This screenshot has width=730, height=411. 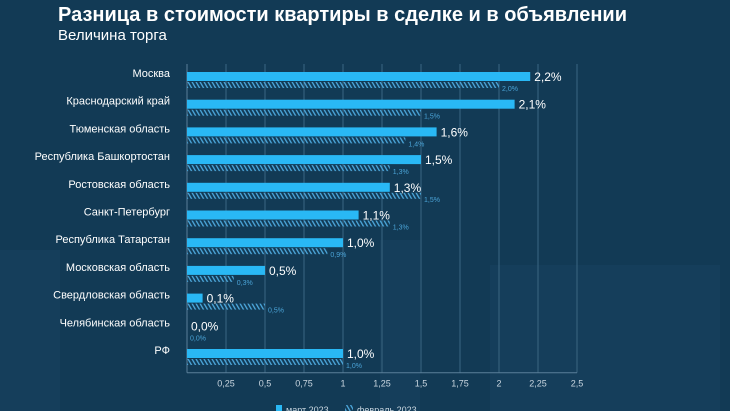 What do you see at coordinates (387, 408) in the screenshot?
I see `legend-february-label: февраль 2023` at bounding box center [387, 408].